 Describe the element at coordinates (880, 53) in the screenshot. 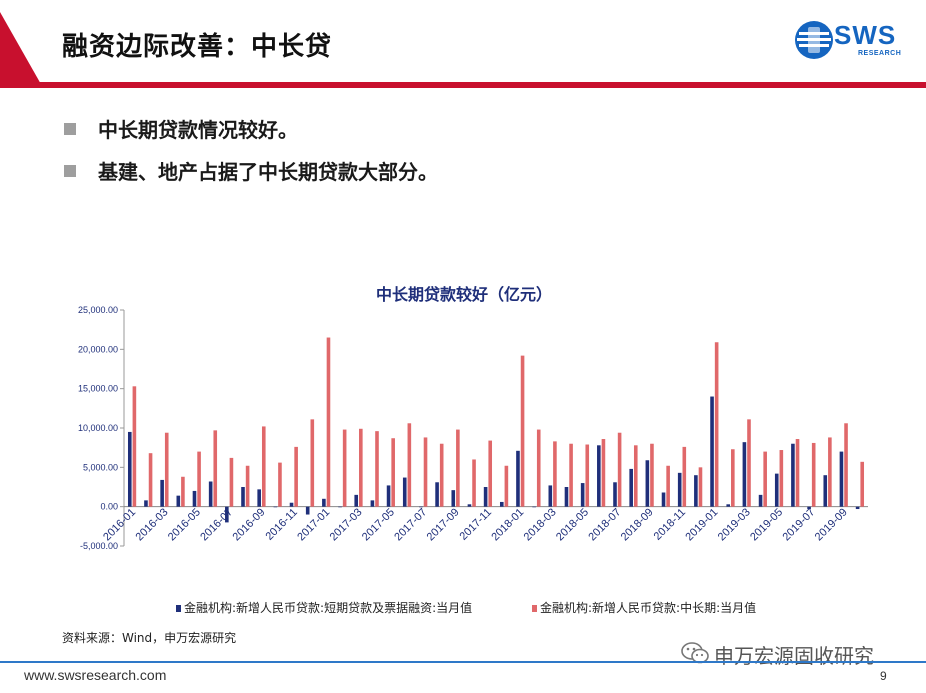

I see `logo-subtext: RESEARCH` at that location.